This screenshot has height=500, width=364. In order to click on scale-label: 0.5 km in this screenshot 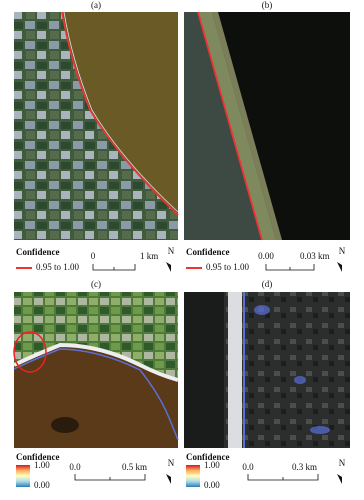, I will do `click(134, 467)`.